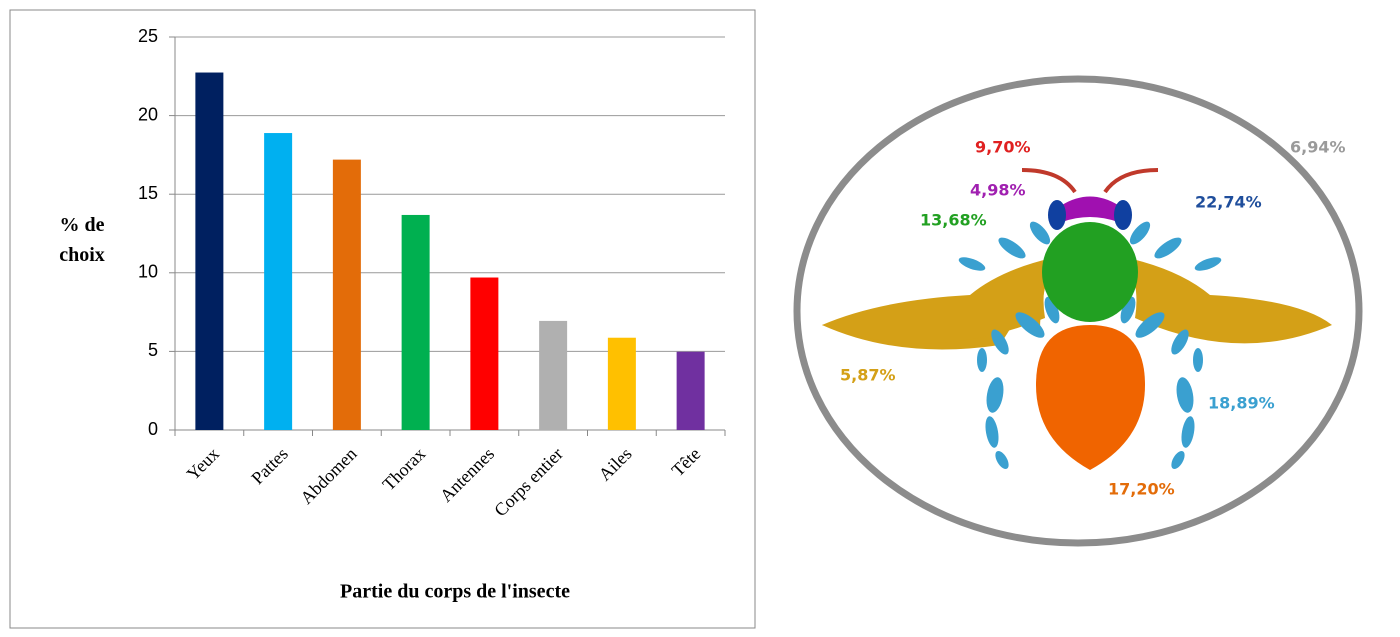 The height and width of the screenshot is (637, 1400). I want to click on percent-label: 4,98%, so click(998, 190).